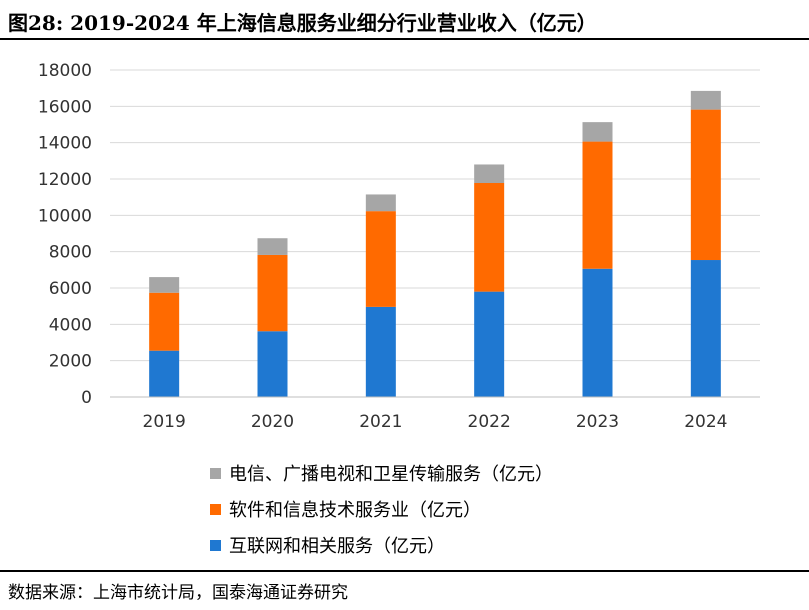 This screenshot has width=809, height=610. I want to click on legend-swatch-internet, so click(215, 545).